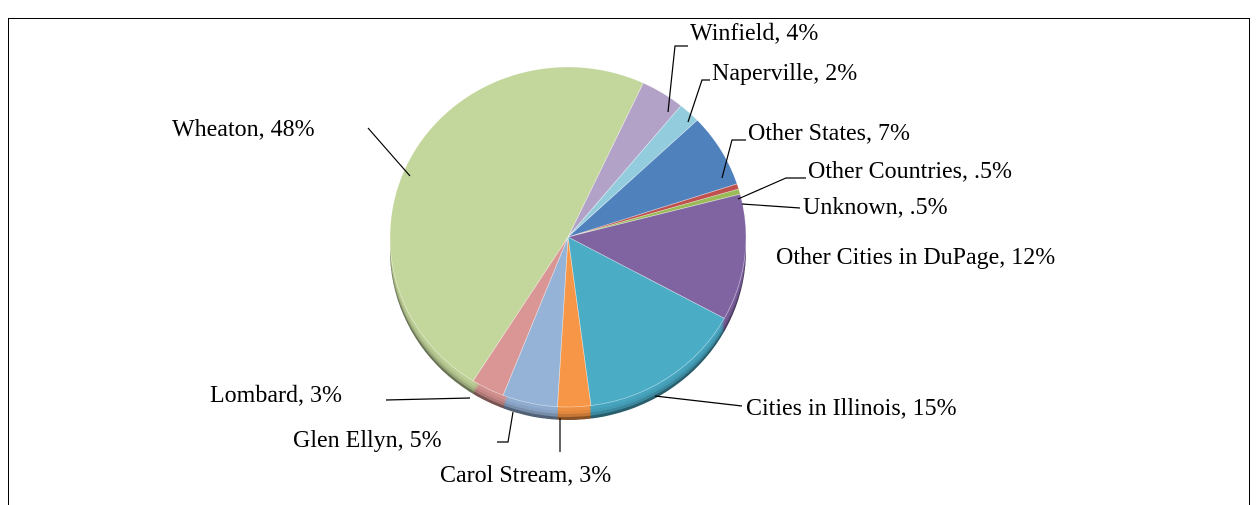 Image resolution: width=1258 pixels, height=505 pixels. I want to click on data-label: Naperville, 2%, so click(784, 73).